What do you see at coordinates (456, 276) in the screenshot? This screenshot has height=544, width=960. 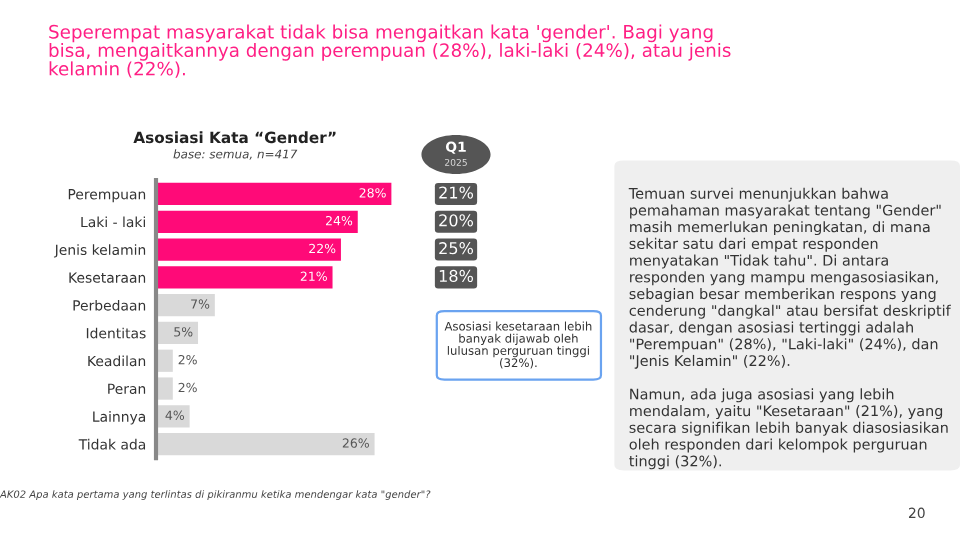 I see `text: 18%` at bounding box center [456, 276].